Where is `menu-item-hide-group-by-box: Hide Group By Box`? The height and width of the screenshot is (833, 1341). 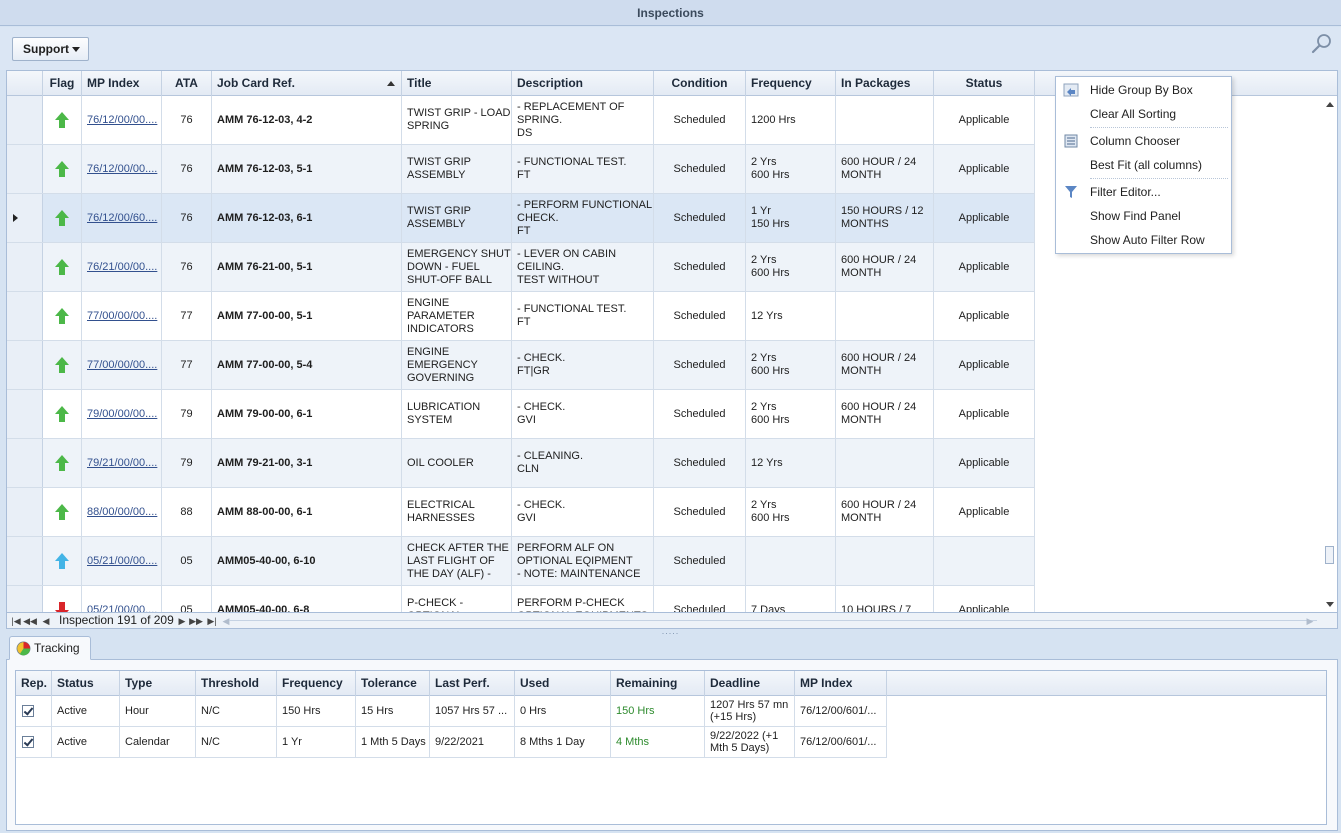
menu-item-hide-group-by-box: Hide Group By Box is located at coordinates (1143, 90).